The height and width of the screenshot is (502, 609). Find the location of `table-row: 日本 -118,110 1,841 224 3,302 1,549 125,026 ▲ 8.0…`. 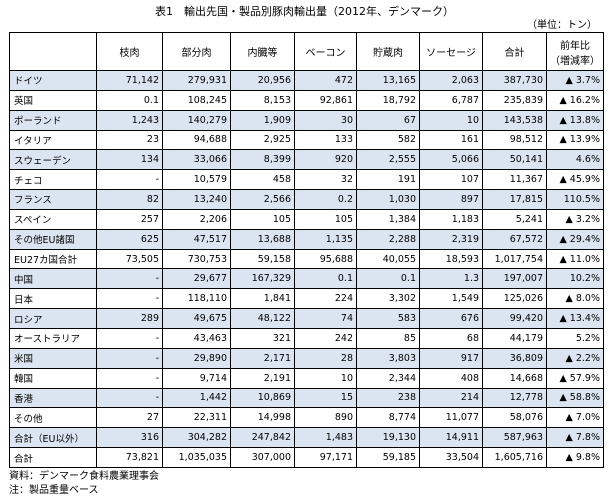

table-row: 日本 -118,110 1,841 224 3,302 1,549 125,026 ▲ 8.0… is located at coordinates (306, 299).